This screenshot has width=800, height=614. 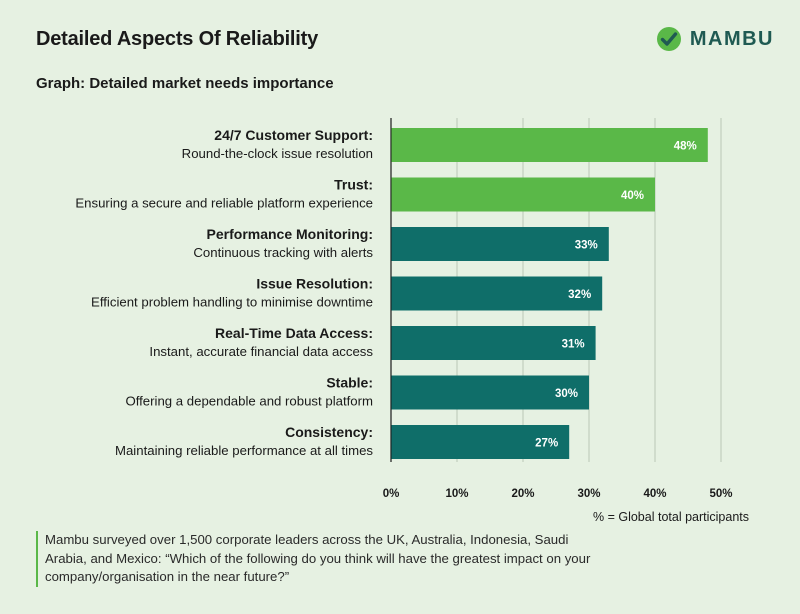 I want to click on category-description: Instant, accurate financial data access, so click(x=261, y=351).